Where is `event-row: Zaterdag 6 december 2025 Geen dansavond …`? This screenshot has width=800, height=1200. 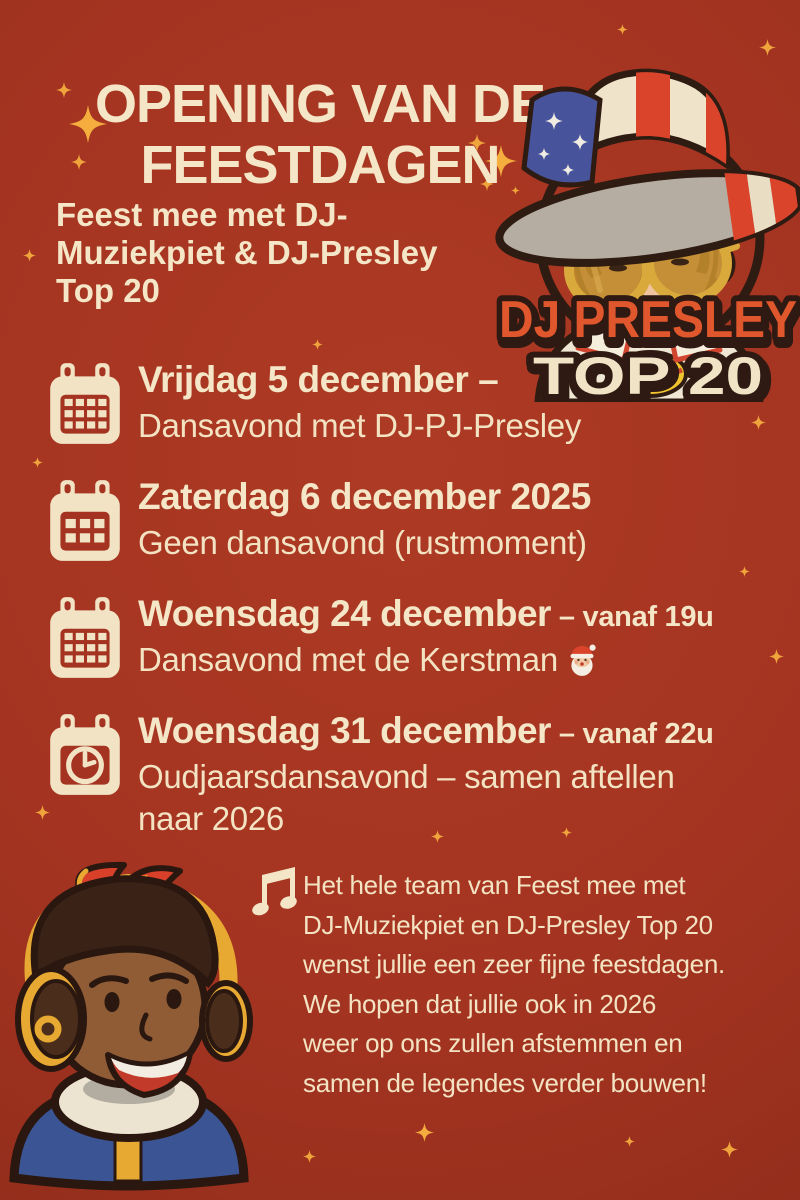 event-row: Zaterdag 6 december 2025 Geen dansavond … is located at coordinates (322, 520).